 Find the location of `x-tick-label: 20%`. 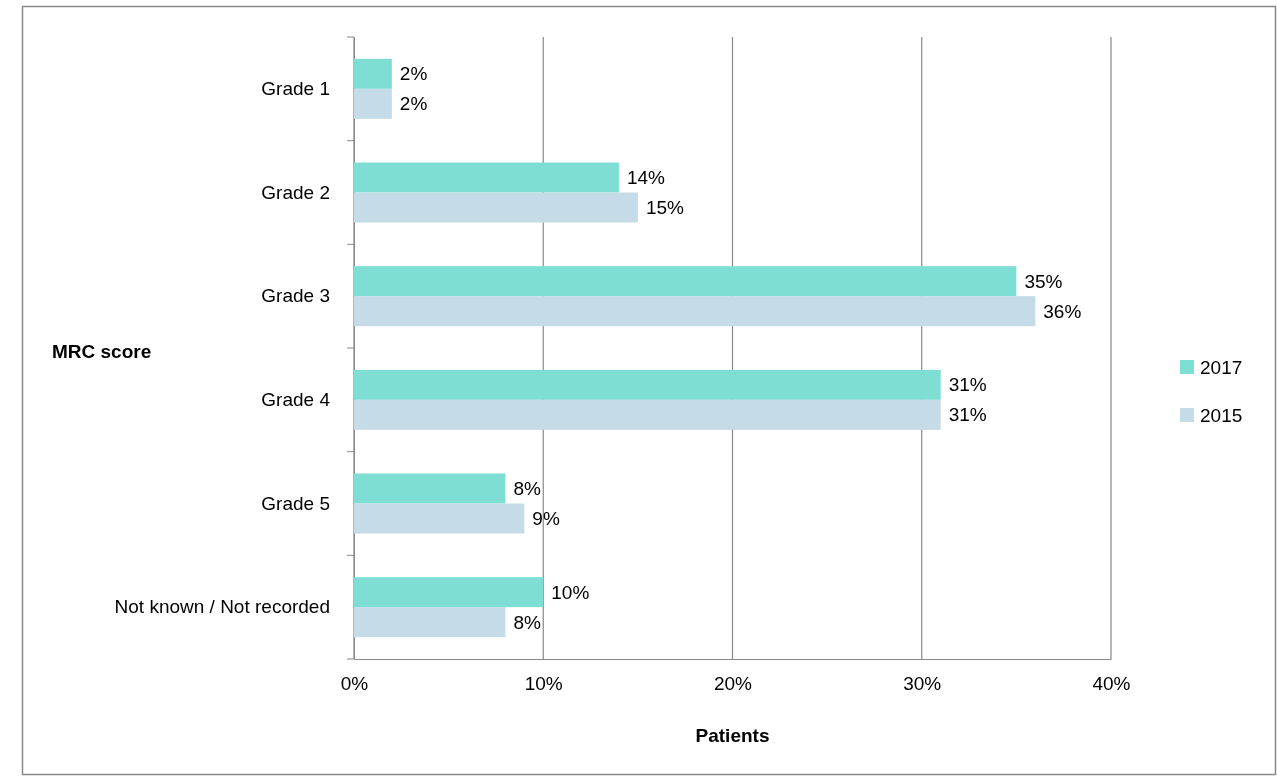

x-tick-label: 20% is located at coordinates (733, 684).